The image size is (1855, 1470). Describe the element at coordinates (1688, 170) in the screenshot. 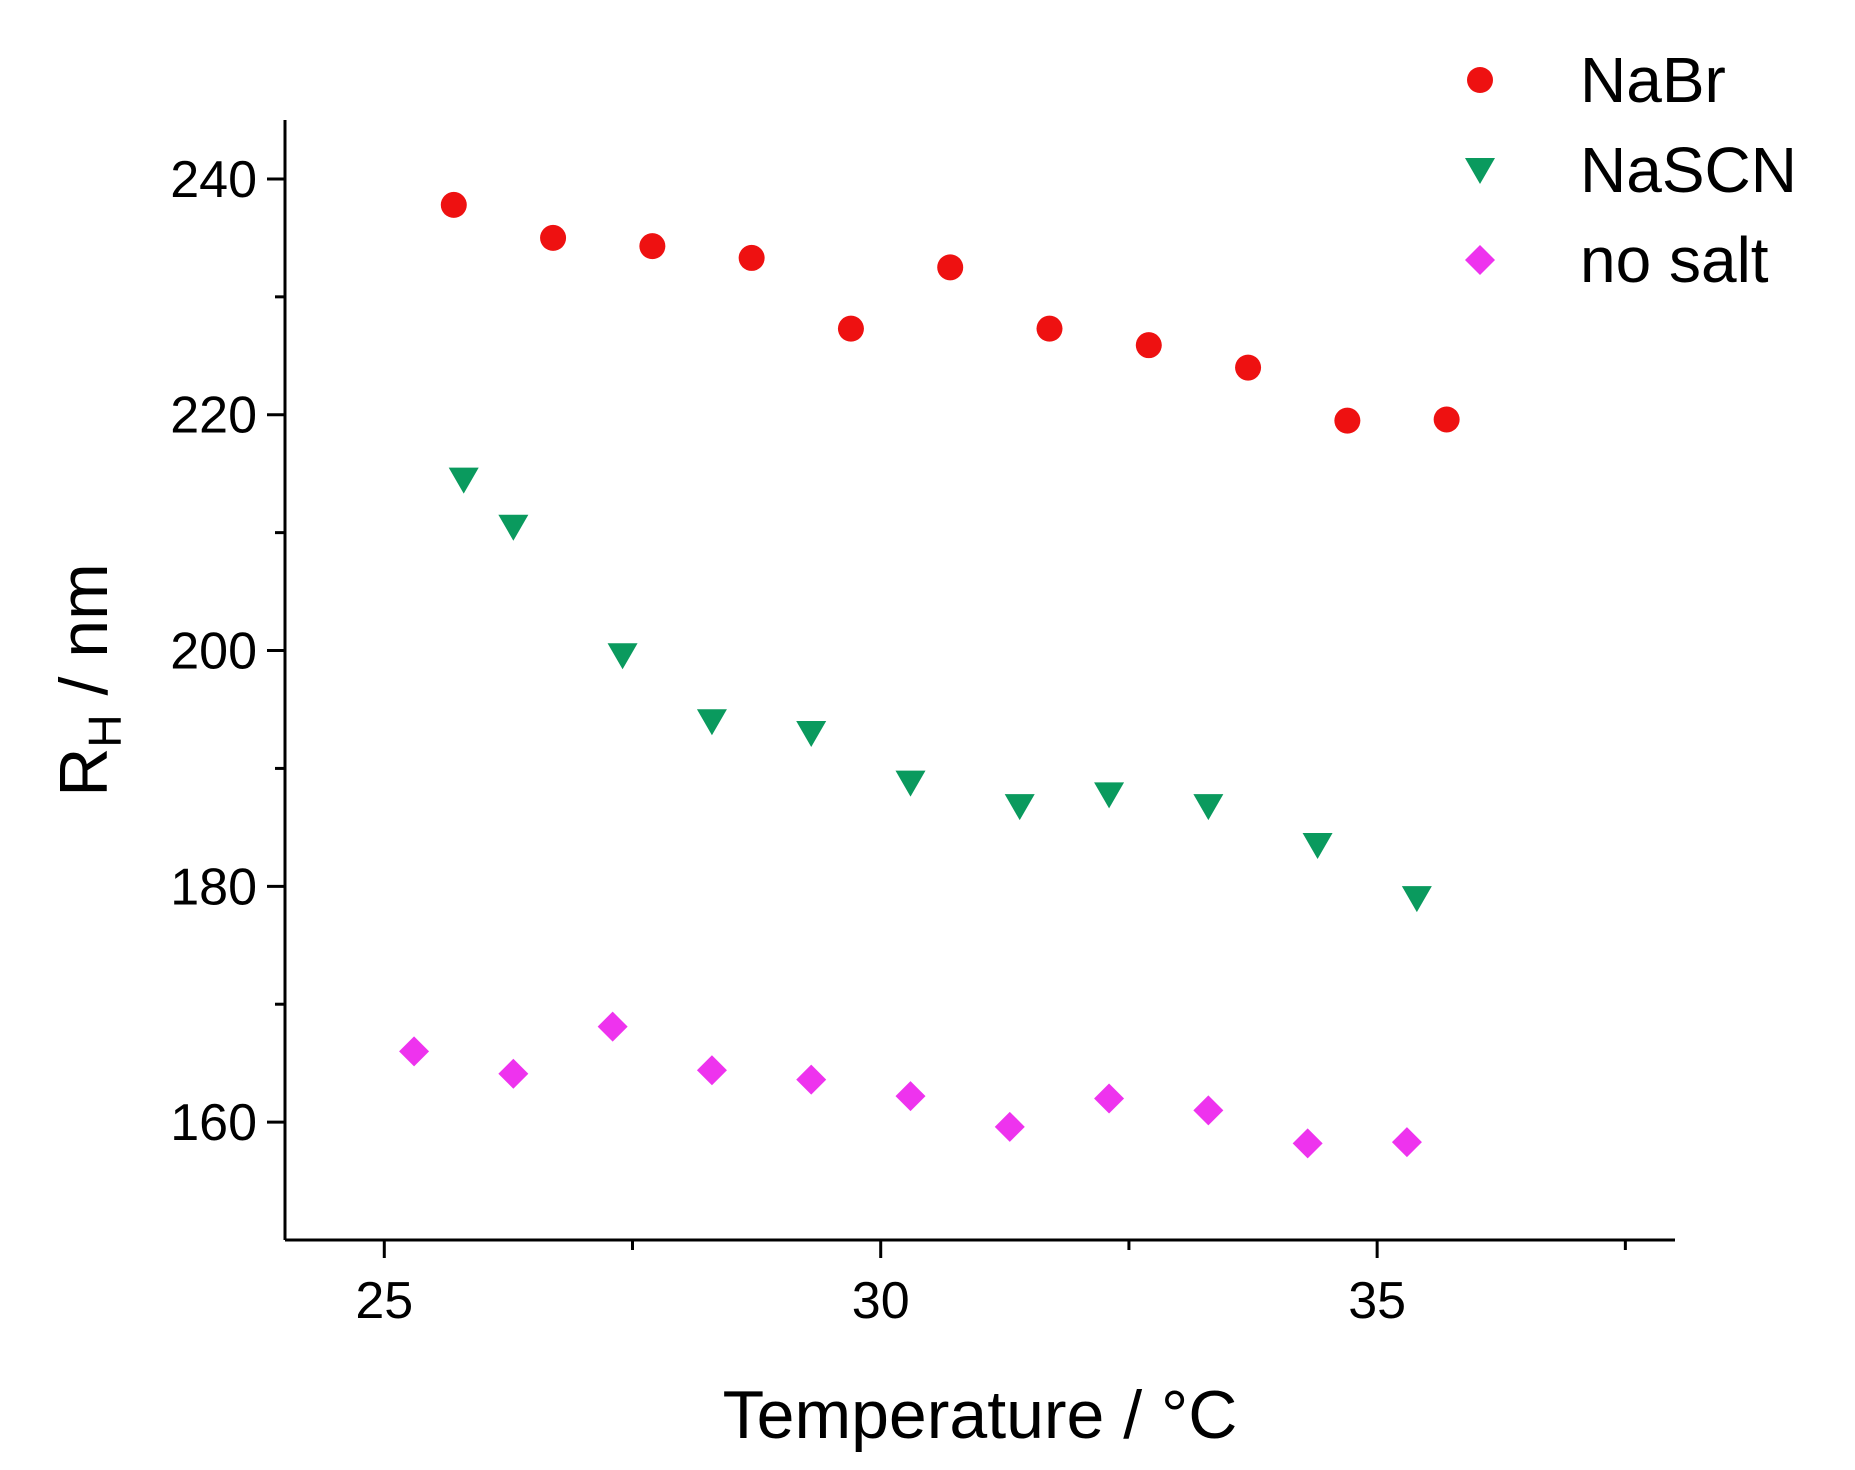

I see `legend-label-nascn: NaSCN` at that location.